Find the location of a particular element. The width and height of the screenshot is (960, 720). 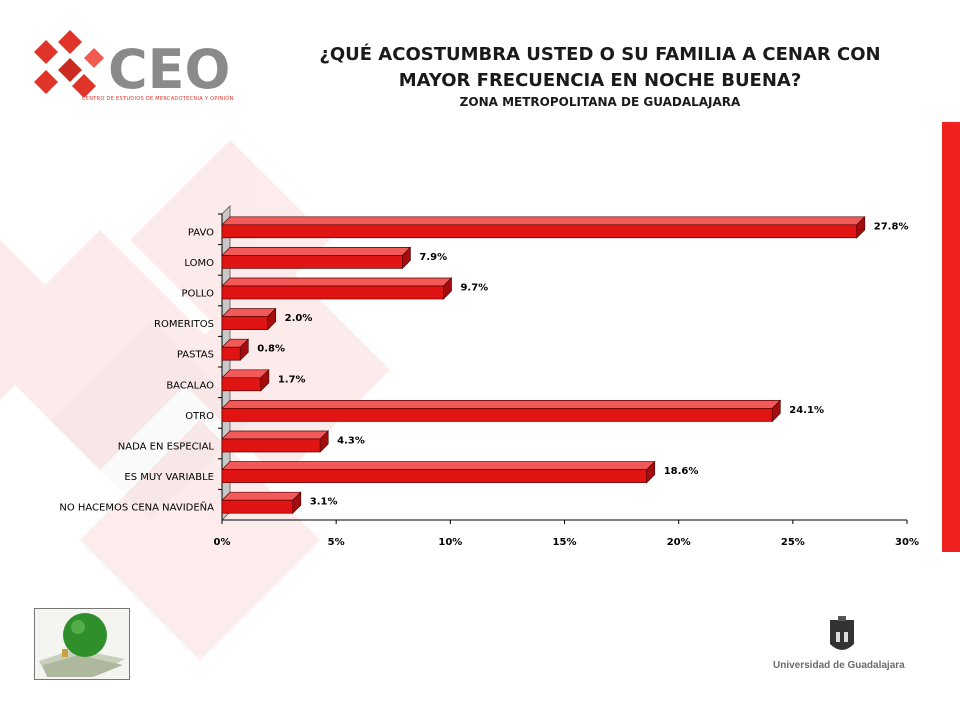

category-label: NO HACEMOS CENA NAVIDEÑA is located at coordinates (136, 507).